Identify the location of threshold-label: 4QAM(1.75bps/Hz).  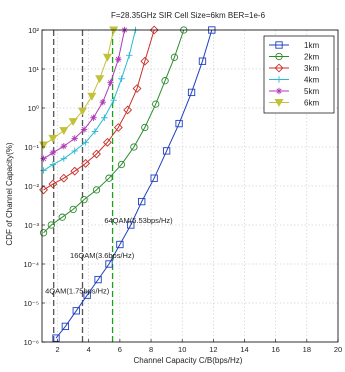
(77, 290).